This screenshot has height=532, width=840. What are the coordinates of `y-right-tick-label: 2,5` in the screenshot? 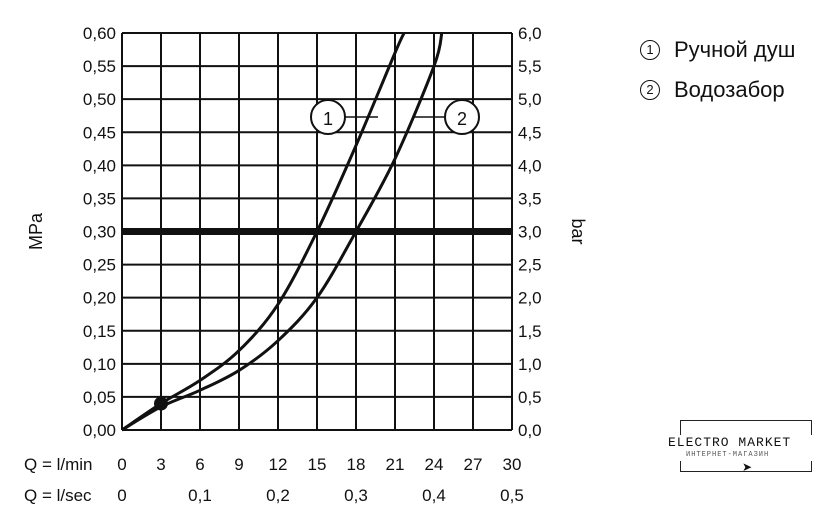 It's located at (530, 265).